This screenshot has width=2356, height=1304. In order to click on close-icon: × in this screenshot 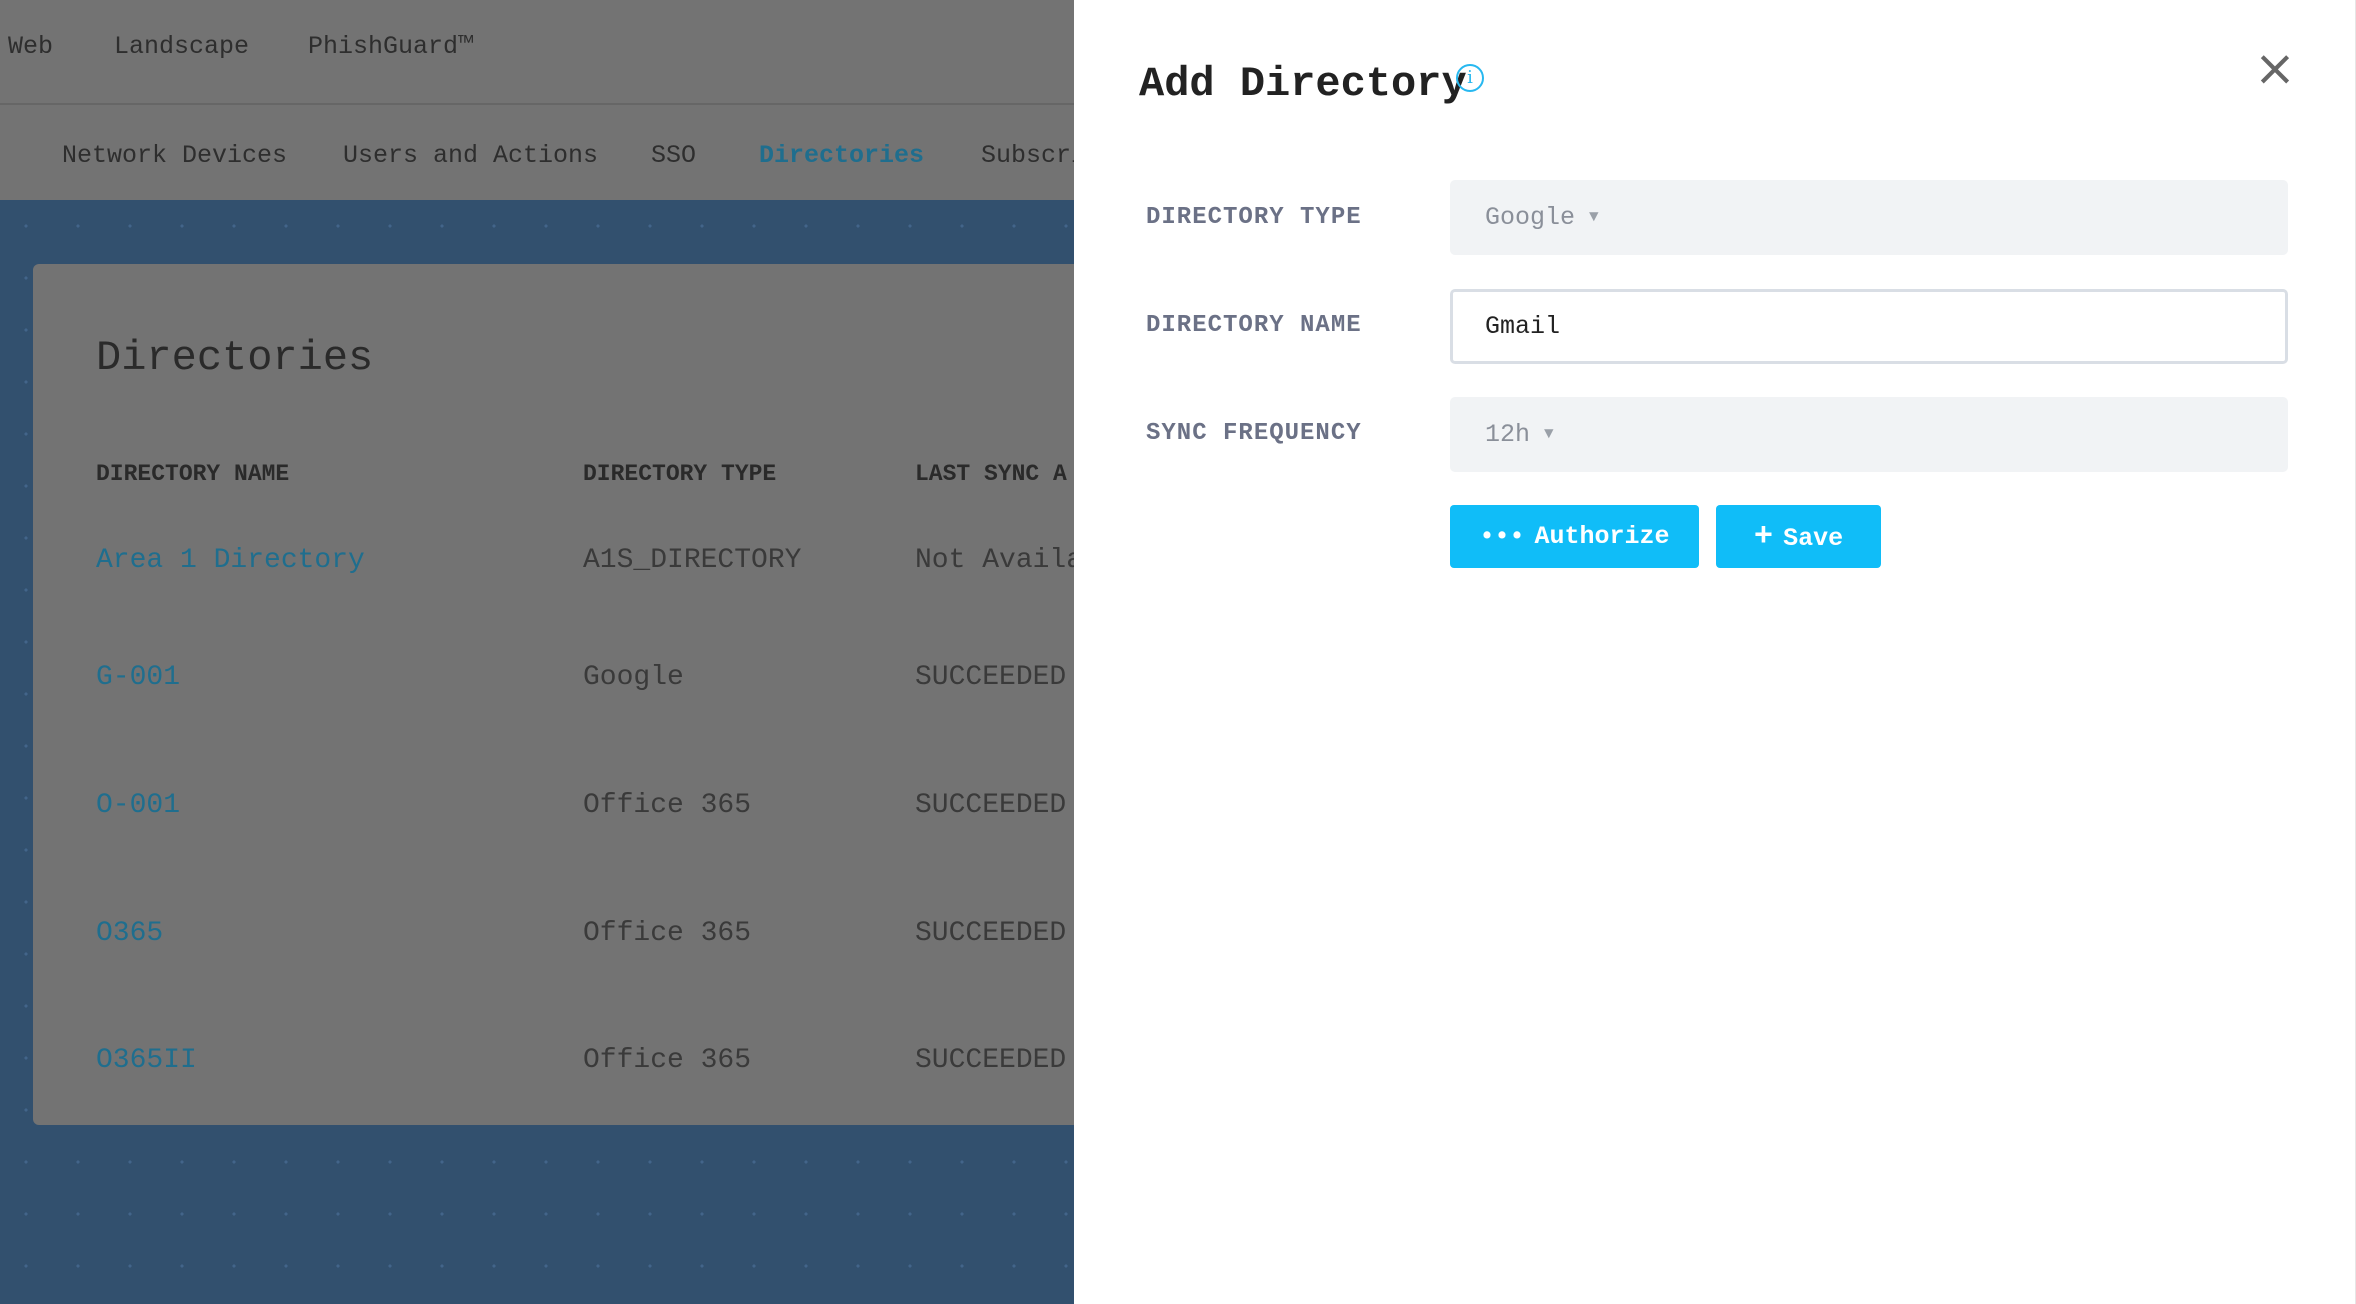, I will do `click(2275, 68)`.